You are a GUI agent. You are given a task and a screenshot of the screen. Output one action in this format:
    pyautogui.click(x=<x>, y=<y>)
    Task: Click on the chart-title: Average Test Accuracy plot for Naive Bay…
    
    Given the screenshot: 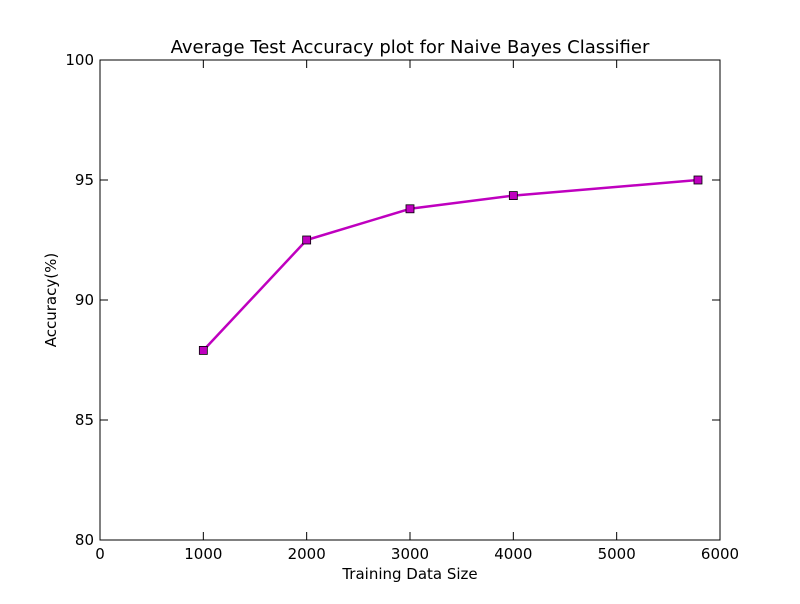 What is the action you would take?
    pyautogui.click(x=410, y=47)
    